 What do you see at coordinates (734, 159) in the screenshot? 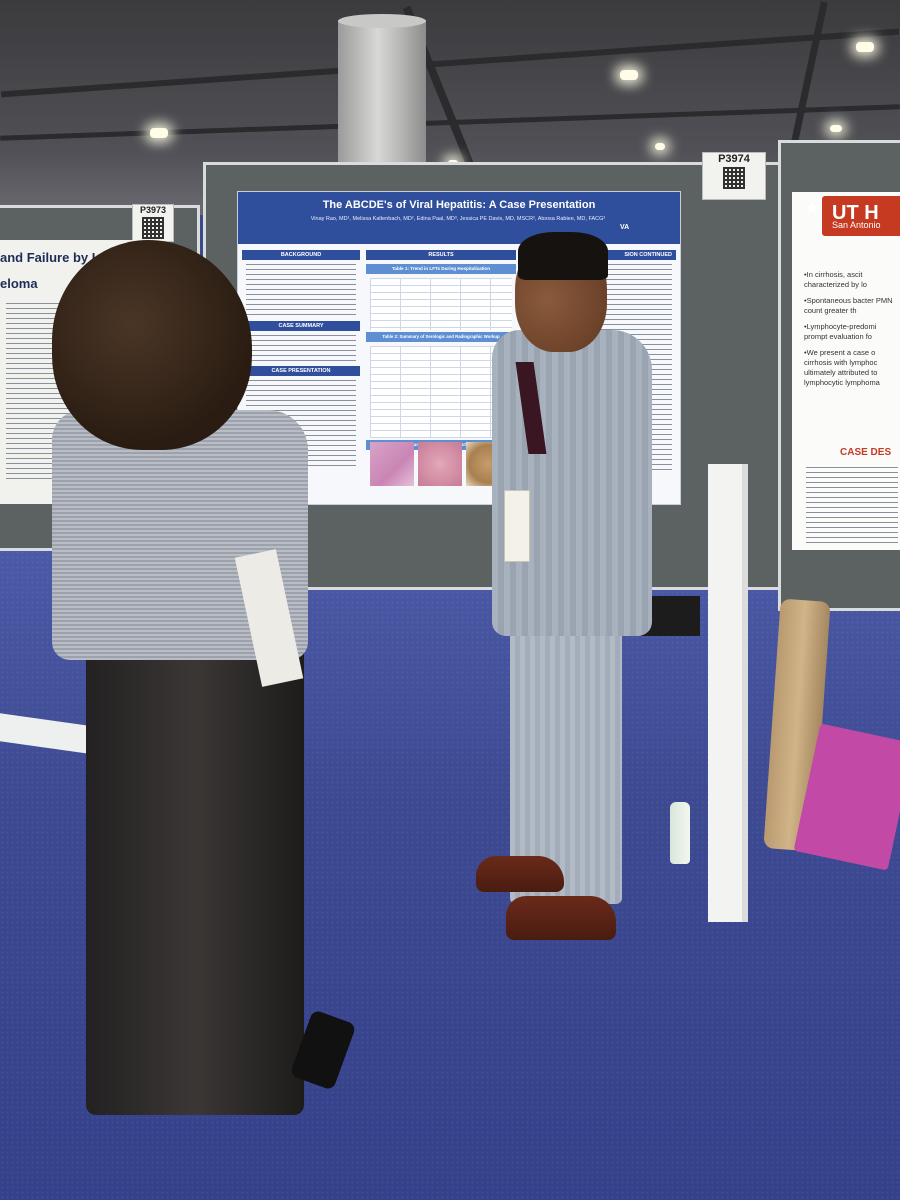
I see `booth-number: P3974` at bounding box center [734, 159].